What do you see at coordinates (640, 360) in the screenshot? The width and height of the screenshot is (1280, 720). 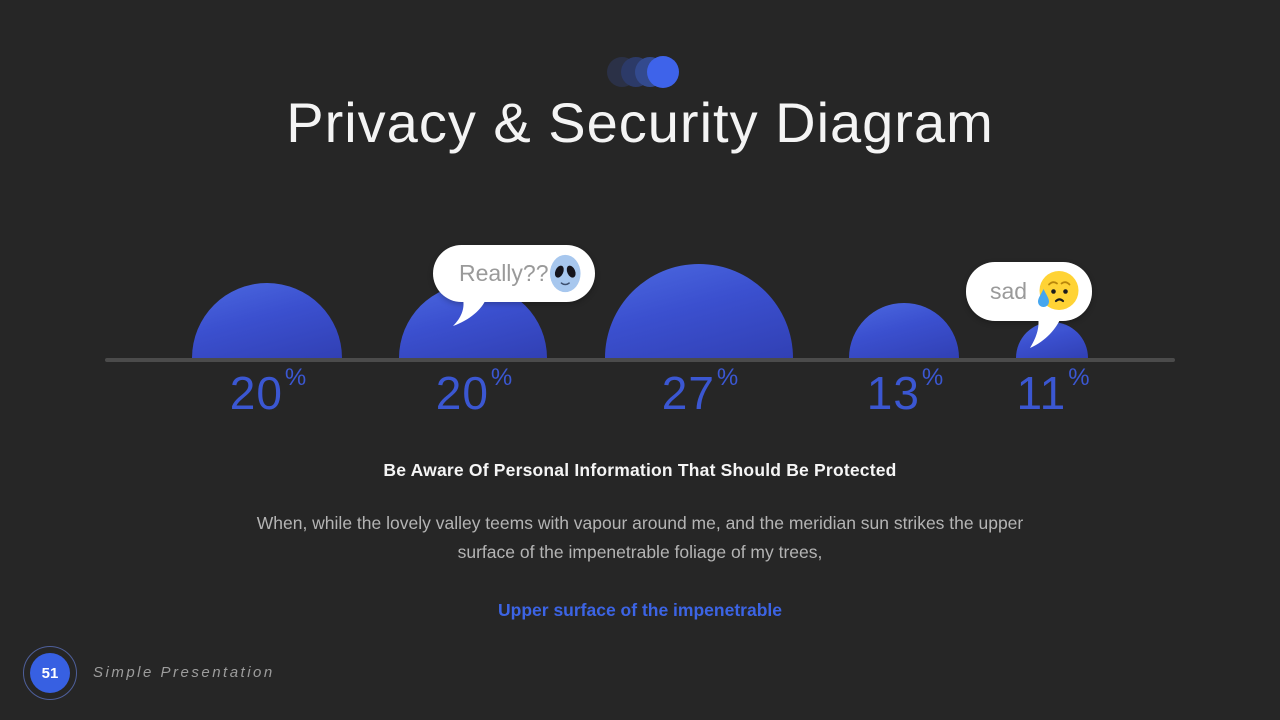 I see `chart-baseline` at bounding box center [640, 360].